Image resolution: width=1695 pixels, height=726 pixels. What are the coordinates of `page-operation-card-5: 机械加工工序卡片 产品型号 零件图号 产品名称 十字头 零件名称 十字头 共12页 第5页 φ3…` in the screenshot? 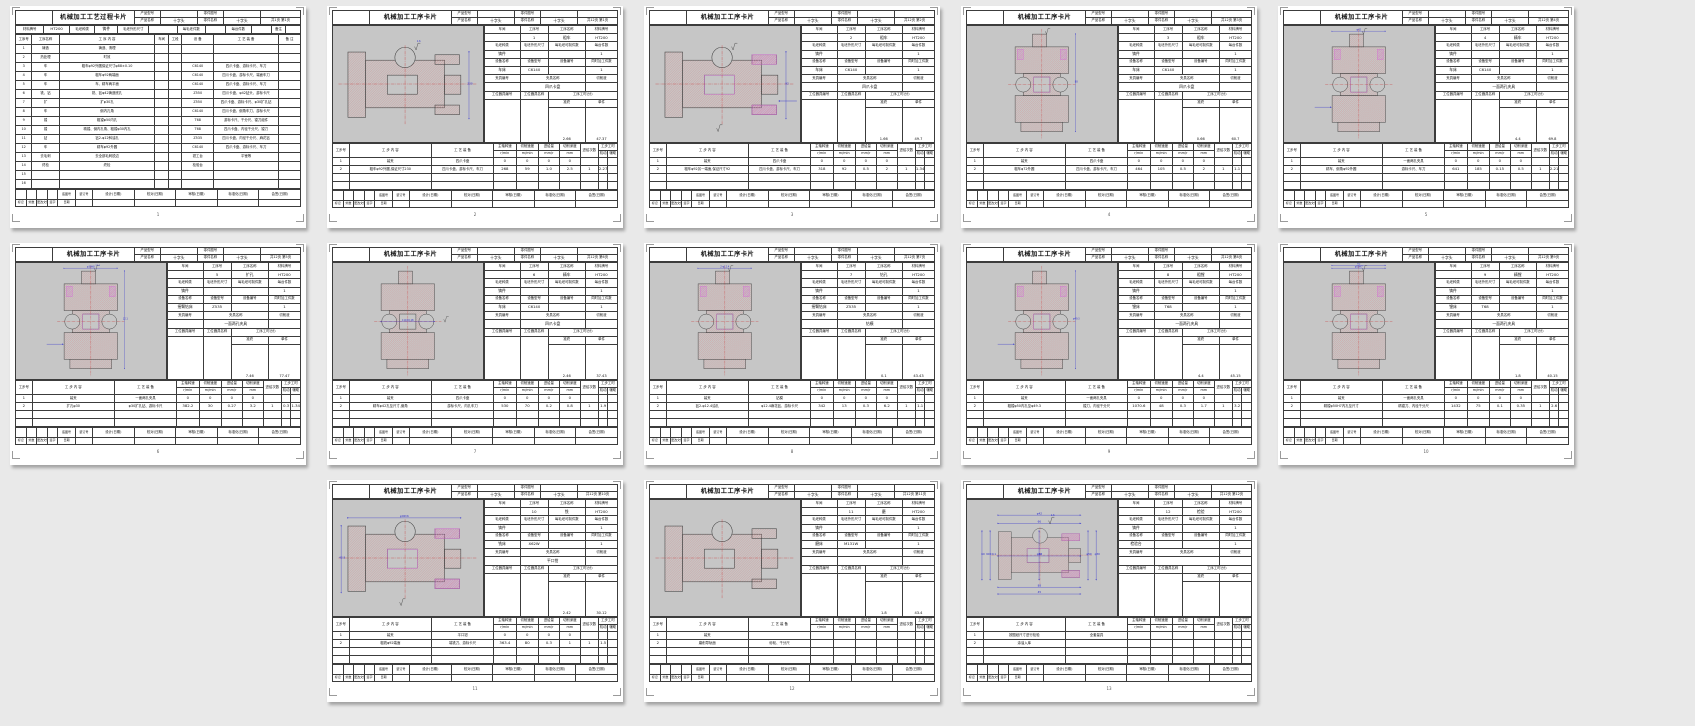 It's located at (158, 354).